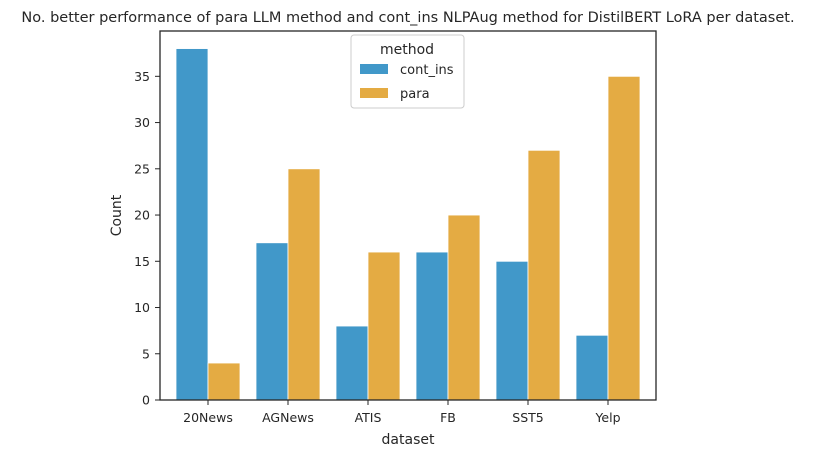 The image size is (816, 461). What do you see at coordinates (142, 168) in the screenshot?
I see `y-tick-label: 25` at bounding box center [142, 168].